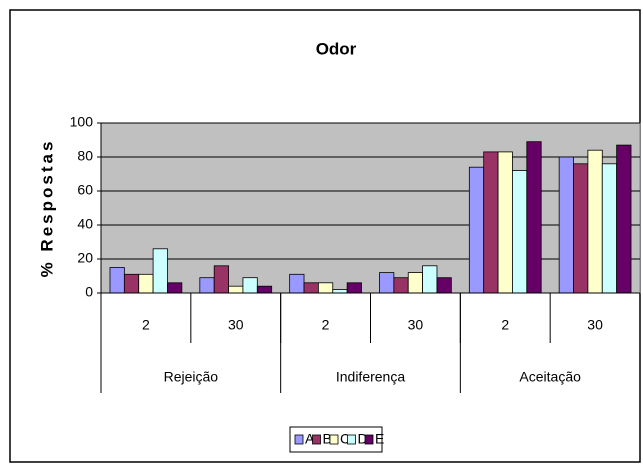 The image size is (643, 465). Describe the element at coordinates (310, 439) in the screenshot. I see `legend-label: A` at that location.